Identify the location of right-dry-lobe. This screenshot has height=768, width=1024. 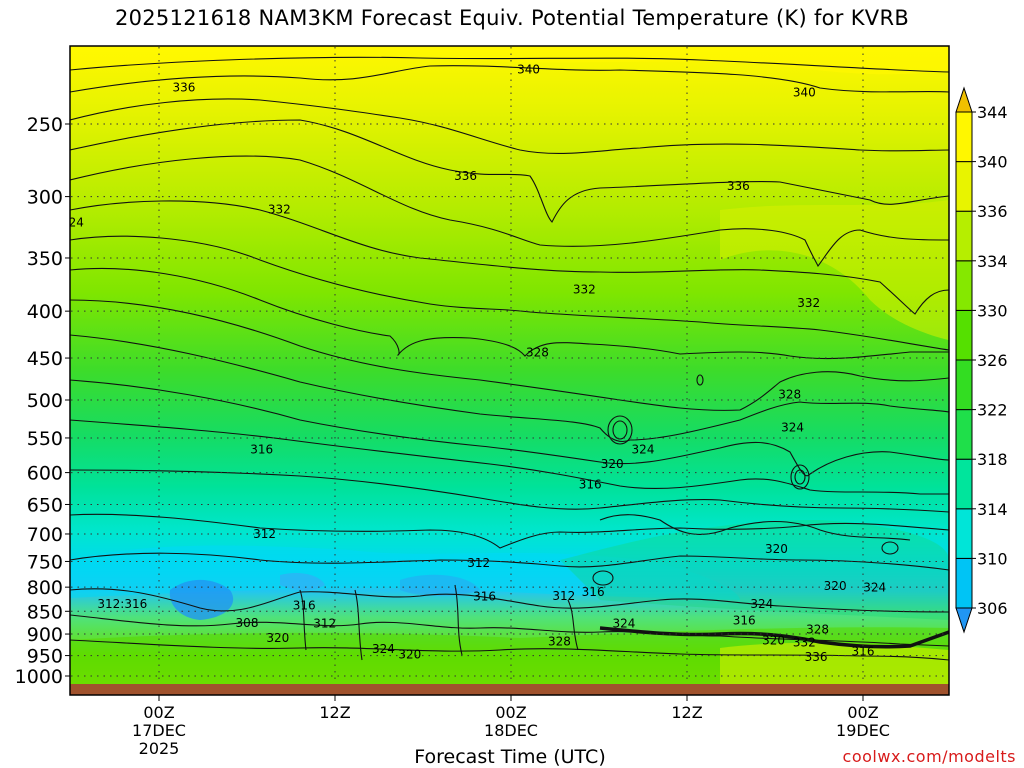
(834, 270).